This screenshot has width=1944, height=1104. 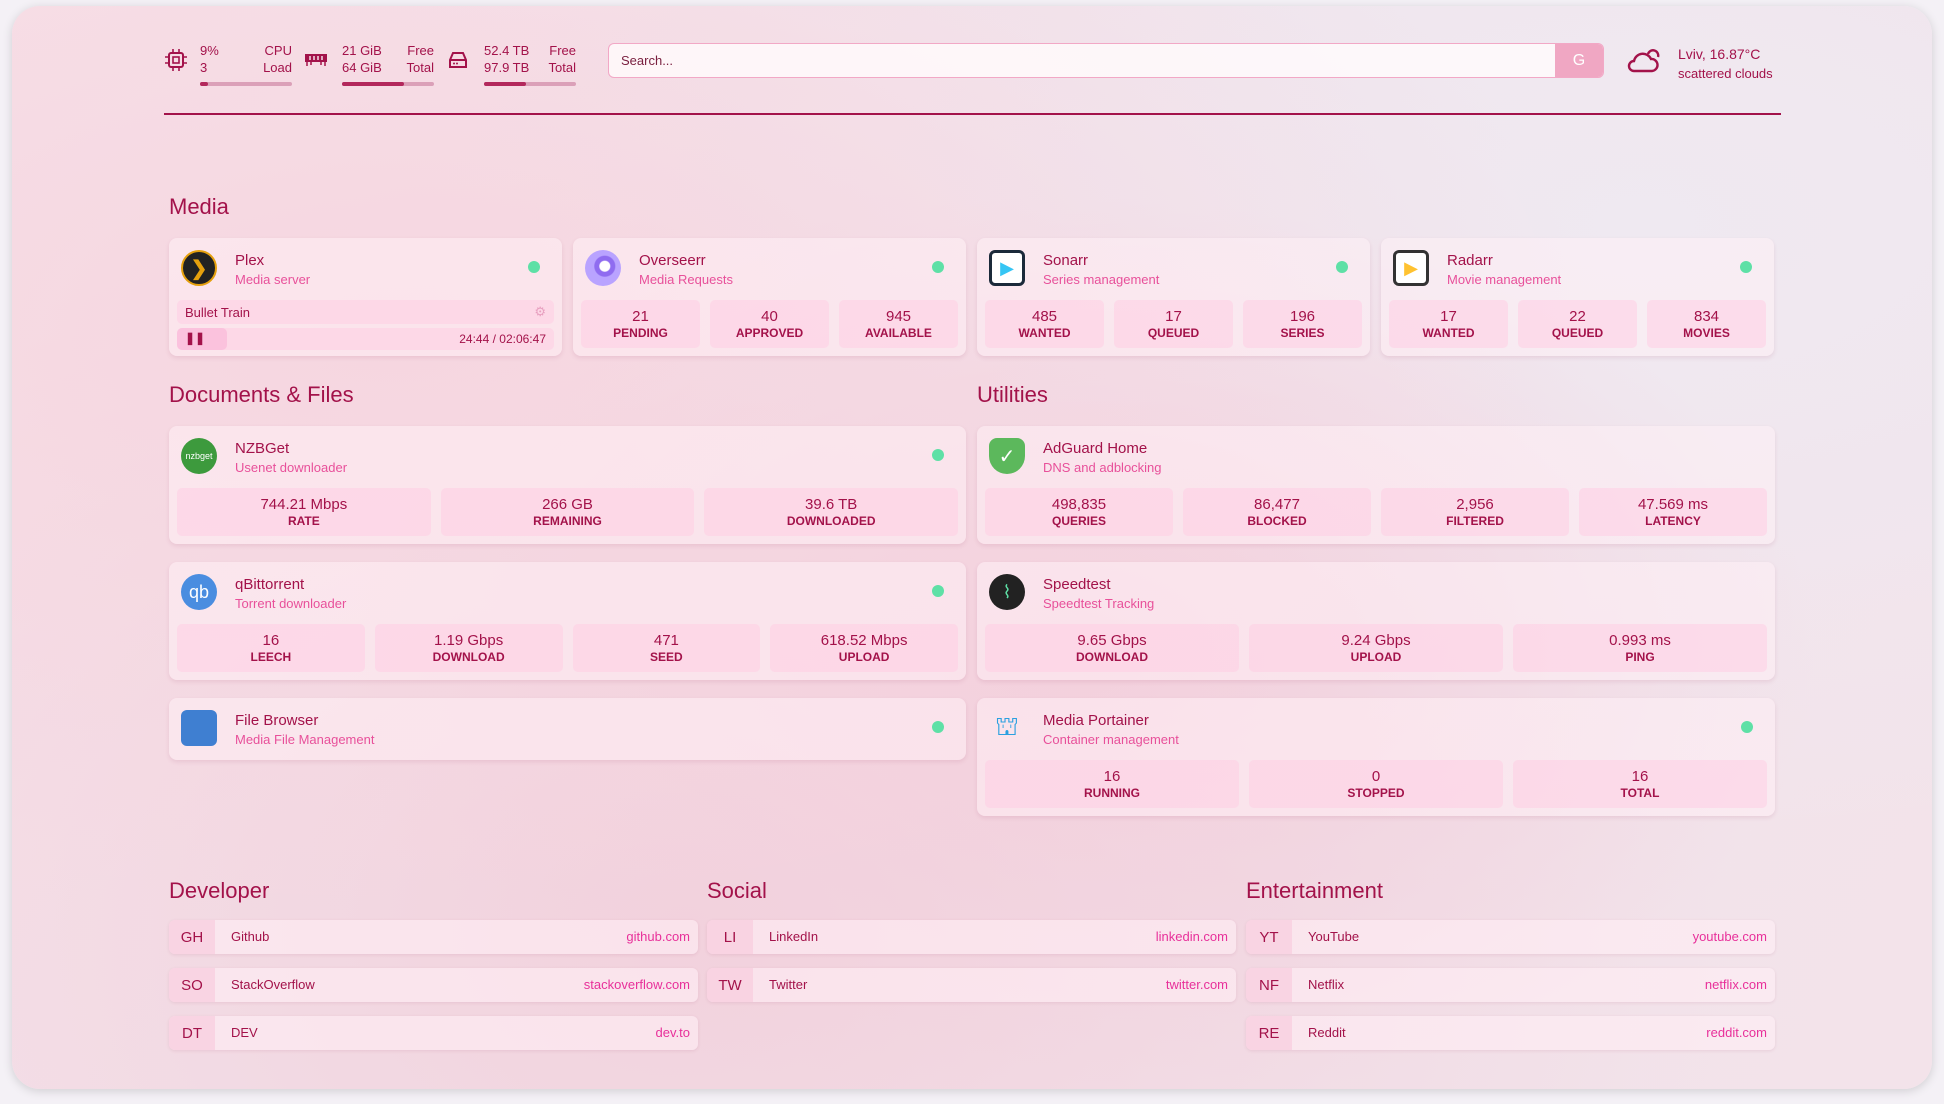 What do you see at coordinates (971, 985) in the screenshot?
I see `bookmark-twitter: TW Twitter twitter.com` at bounding box center [971, 985].